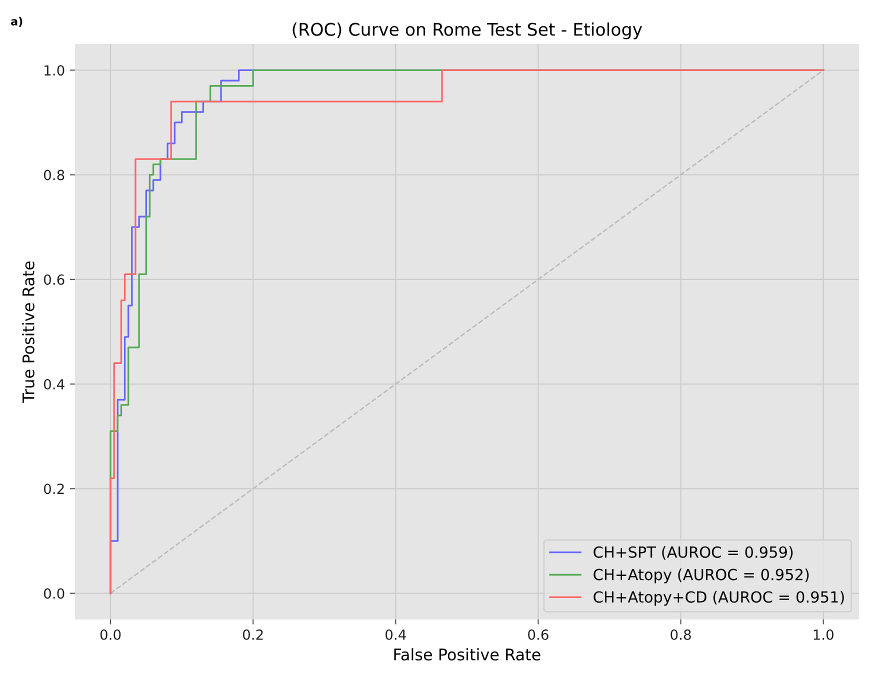 Image resolution: width=881 pixels, height=677 pixels. I want to click on chart-title: (ROC) Curve on Rome Test Set - Etiology, so click(467, 31).